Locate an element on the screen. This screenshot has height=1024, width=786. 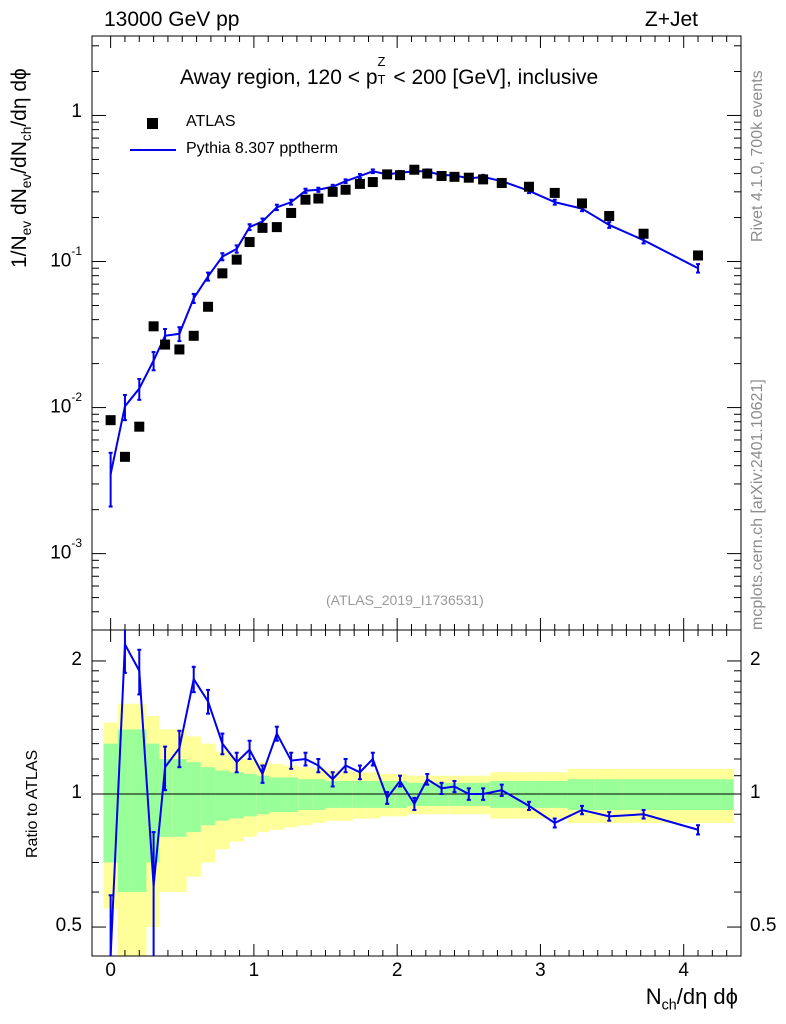
legend-marker-atlas is located at coordinates (152, 123).